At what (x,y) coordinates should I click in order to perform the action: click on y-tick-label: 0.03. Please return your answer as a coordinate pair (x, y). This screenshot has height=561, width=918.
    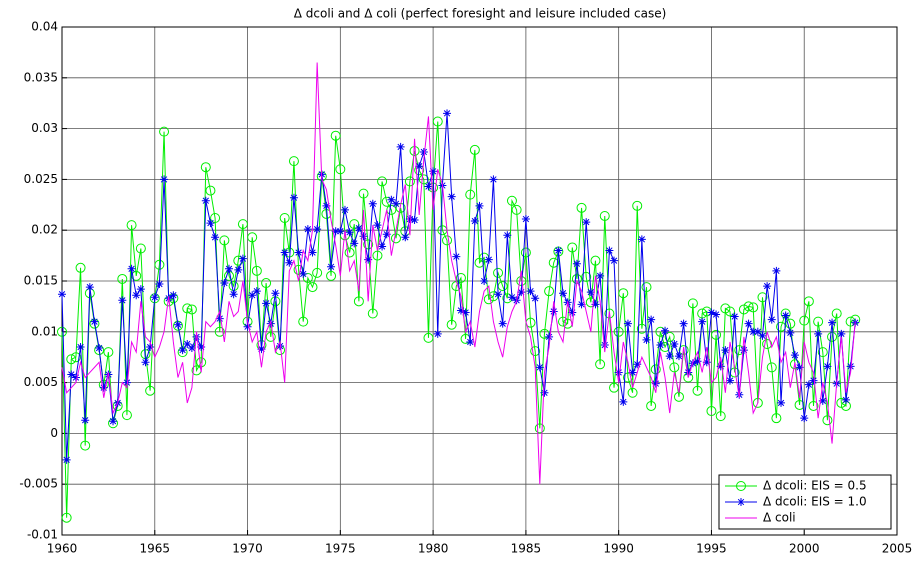
    Looking at the image, I should click on (44, 128).